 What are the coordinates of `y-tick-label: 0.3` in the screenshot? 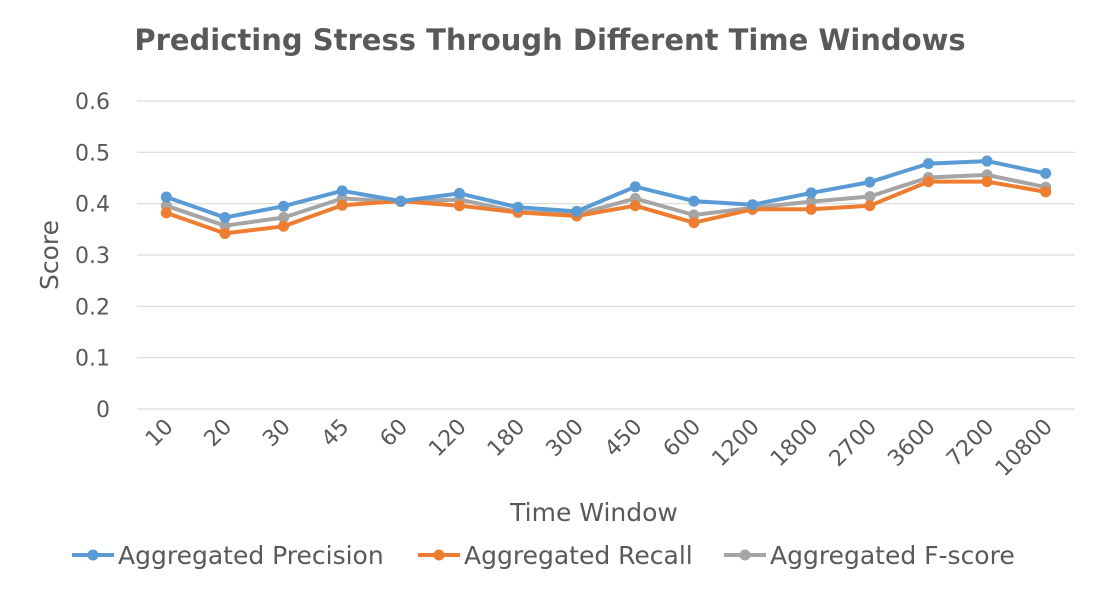 It's located at (92, 256).